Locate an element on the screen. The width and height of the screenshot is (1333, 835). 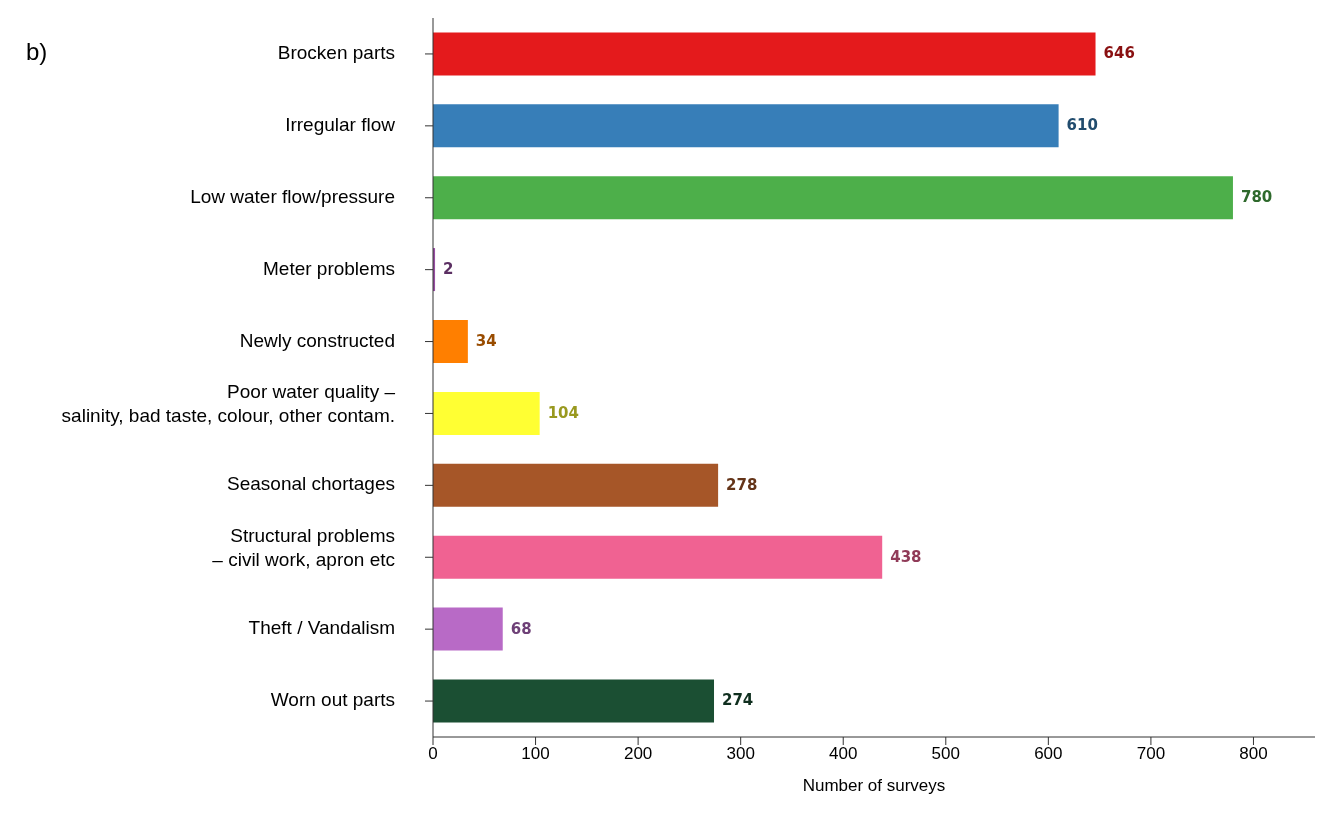
y-tick-label: Low water flow/pressure is located at coordinates (292, 196).